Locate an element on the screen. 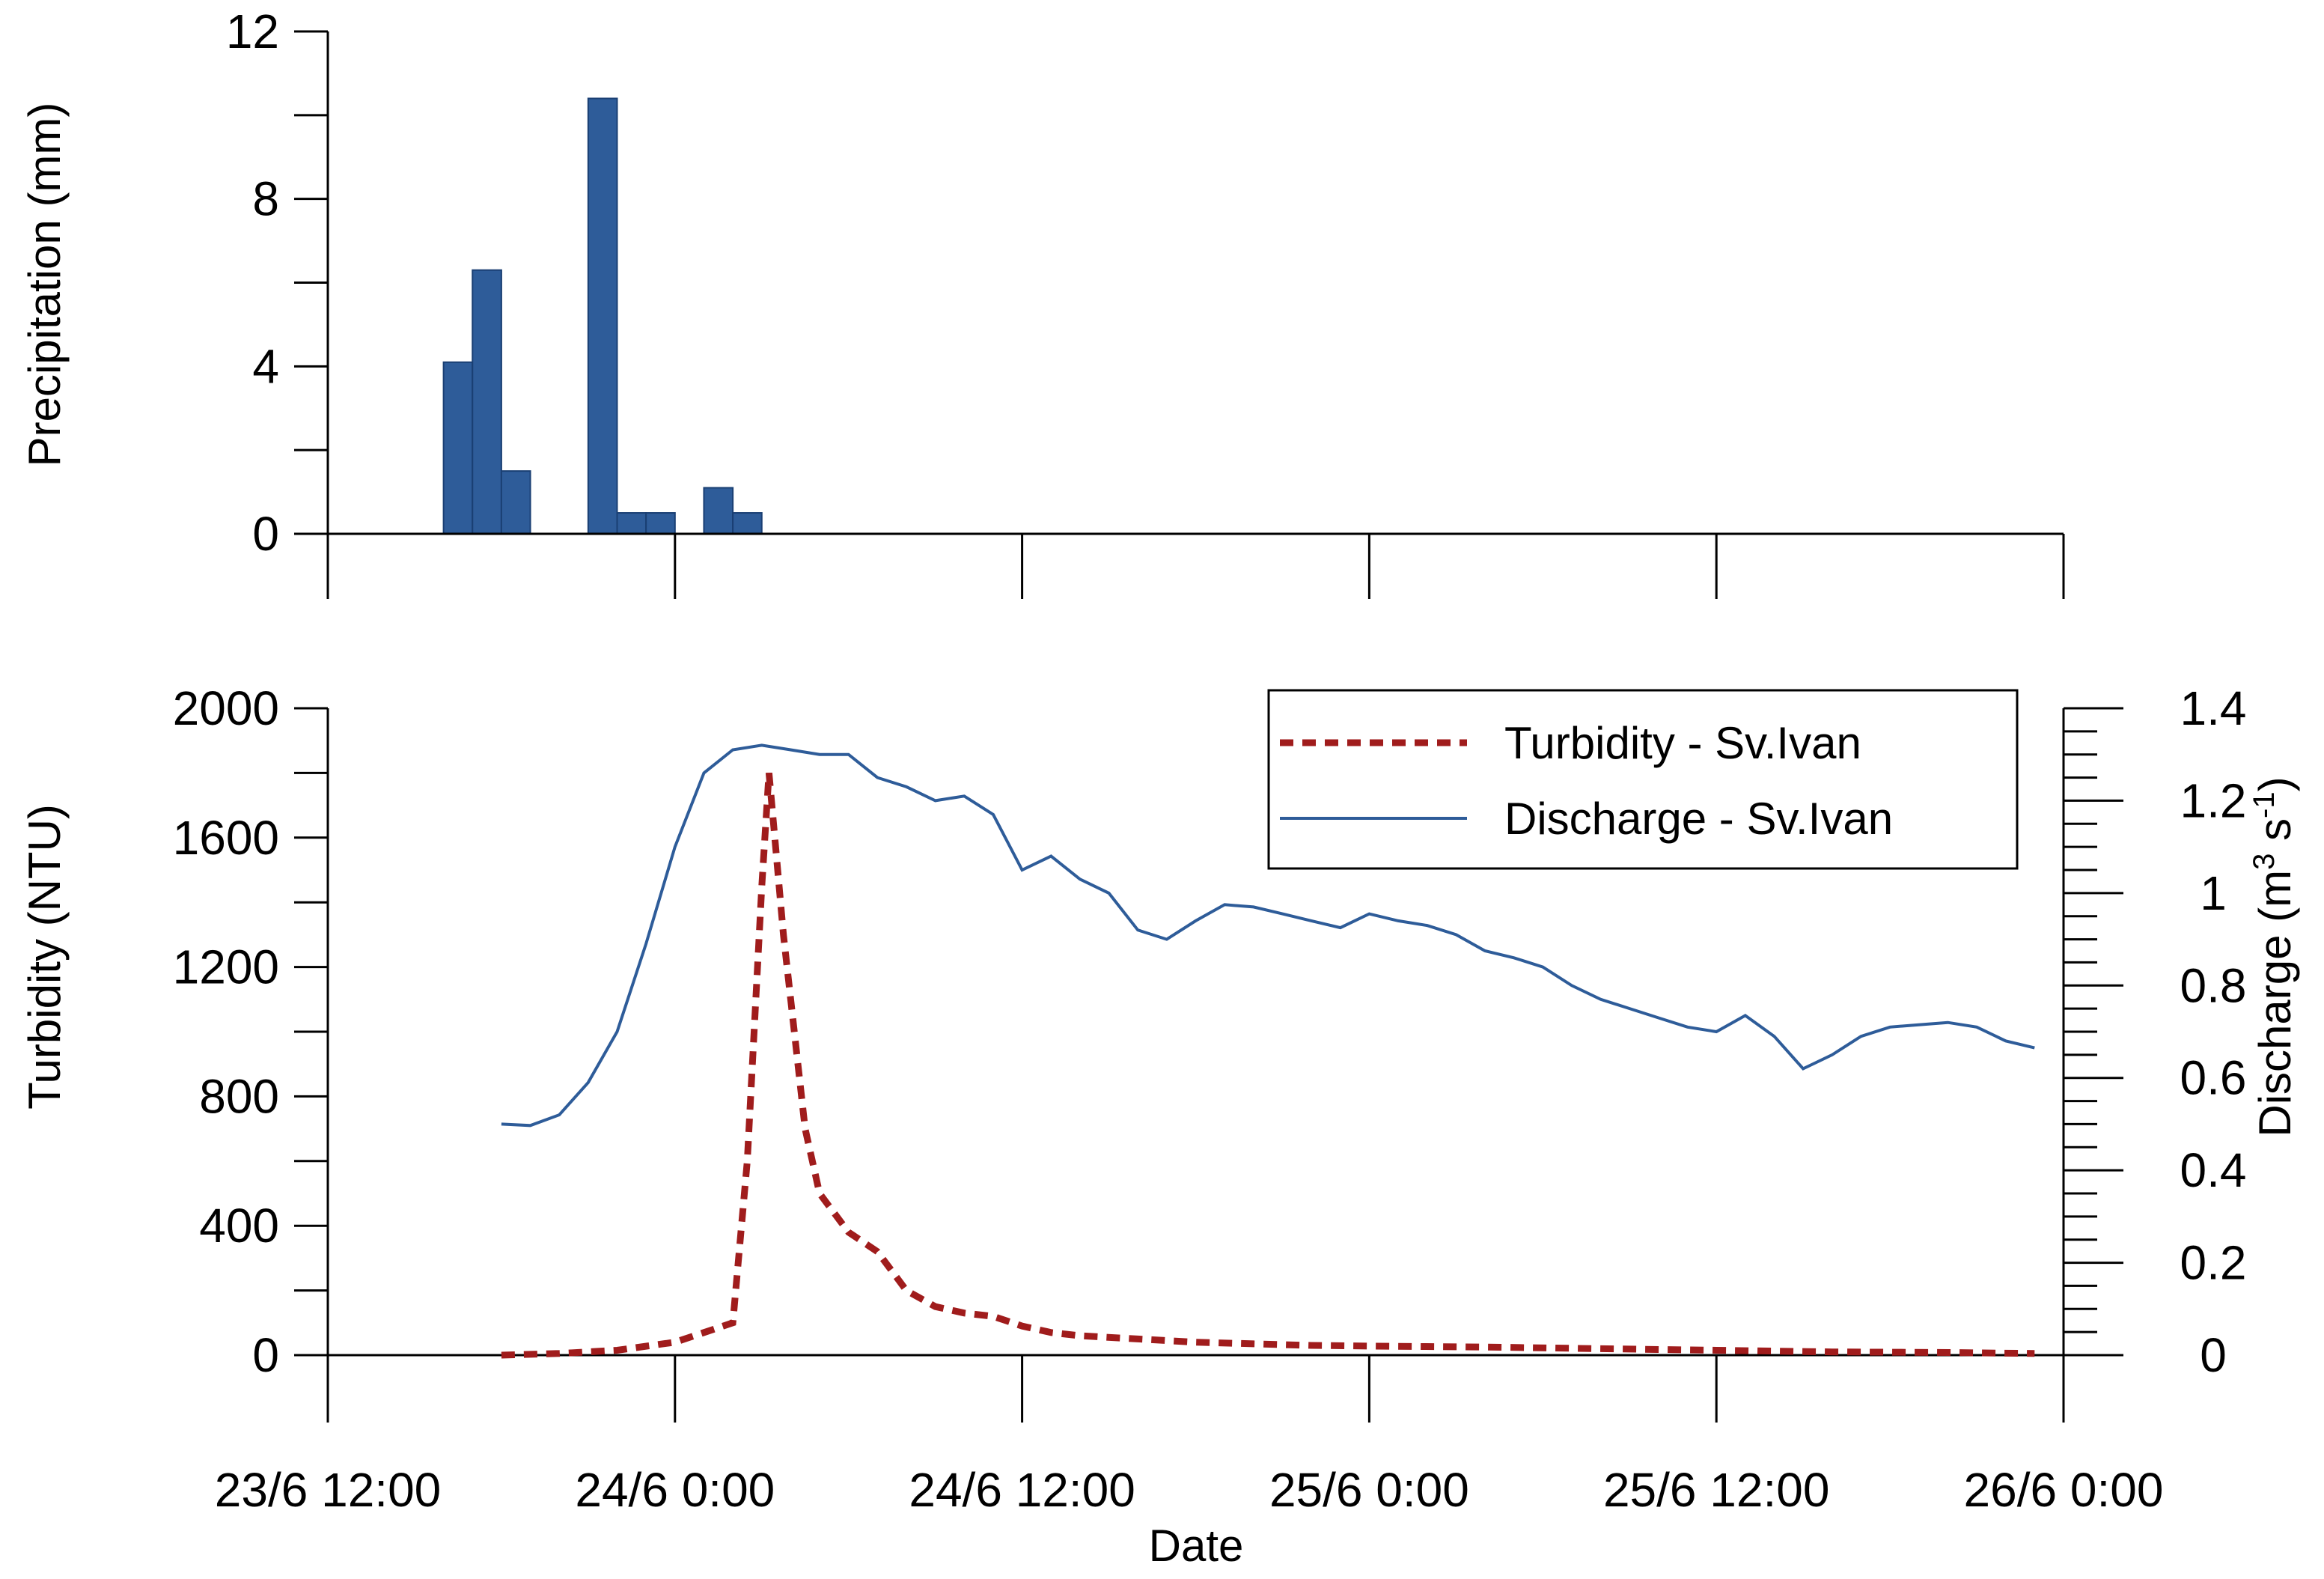 The image size is (2324, 1579). discharge-y-tick-label: 0.8 is located at coordinates (2213, 985).